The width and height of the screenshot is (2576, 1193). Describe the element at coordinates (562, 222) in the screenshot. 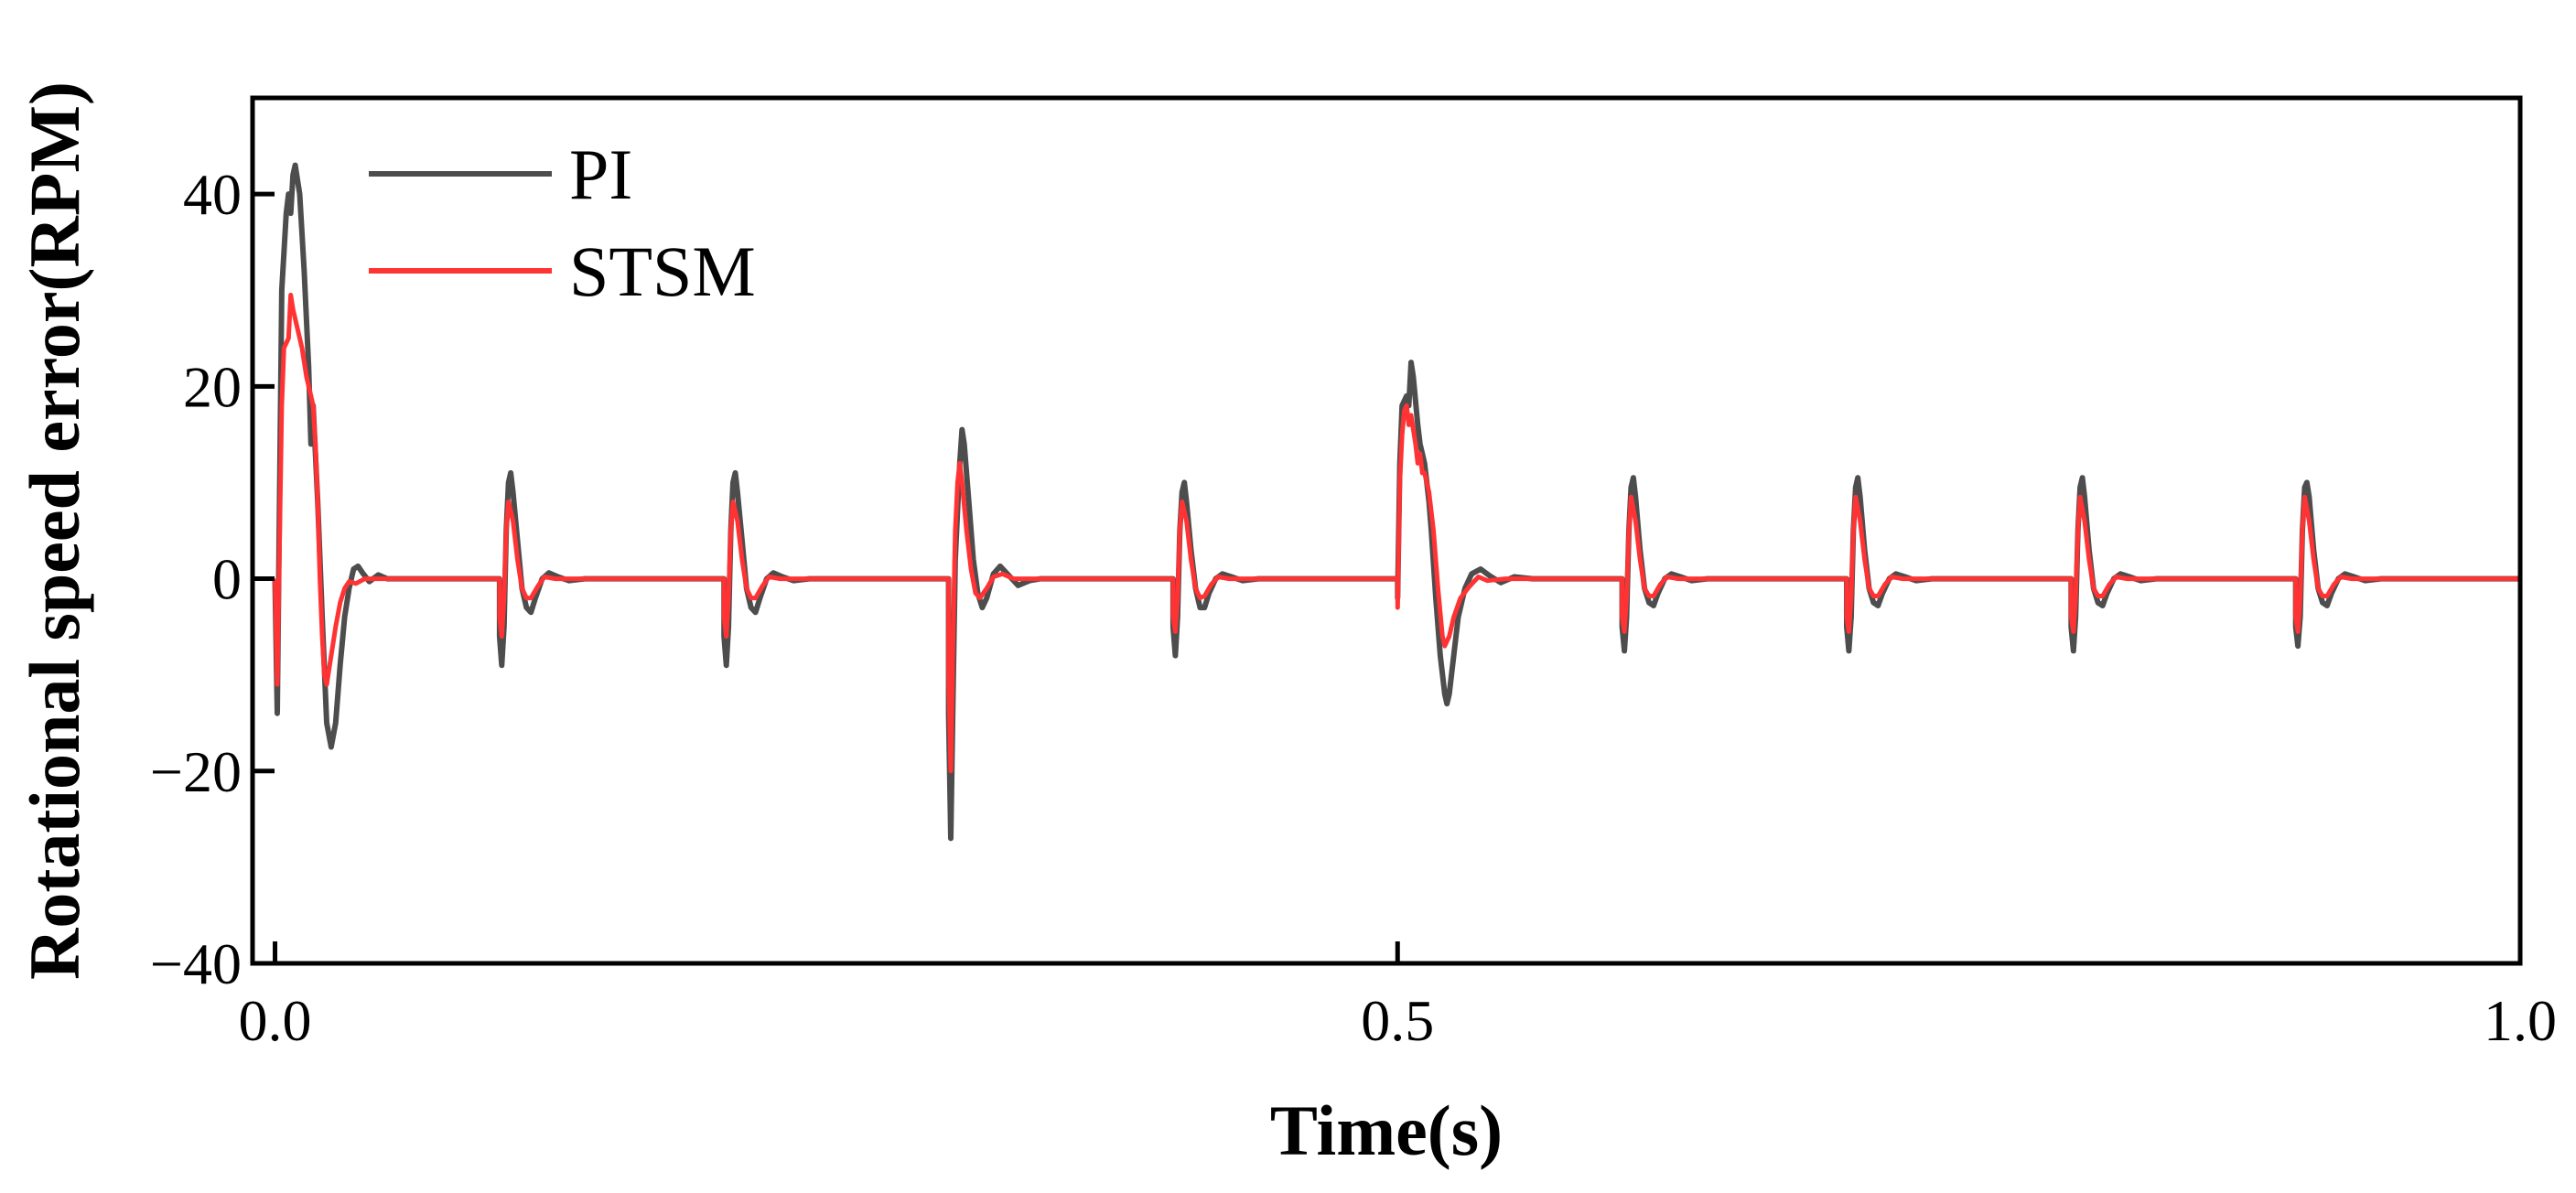

I see `legend: PI STSM` at that location.